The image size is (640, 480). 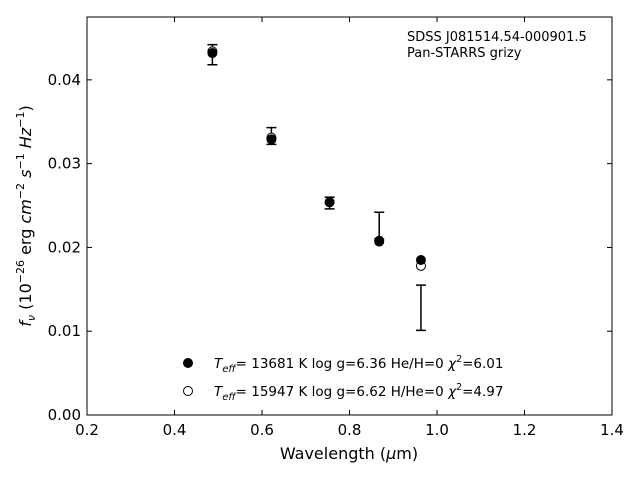 What do you see at coordinates (175, 430) in the screenshot?
I see `x-tick-label: 0.4` at bounding box center [175, 430].